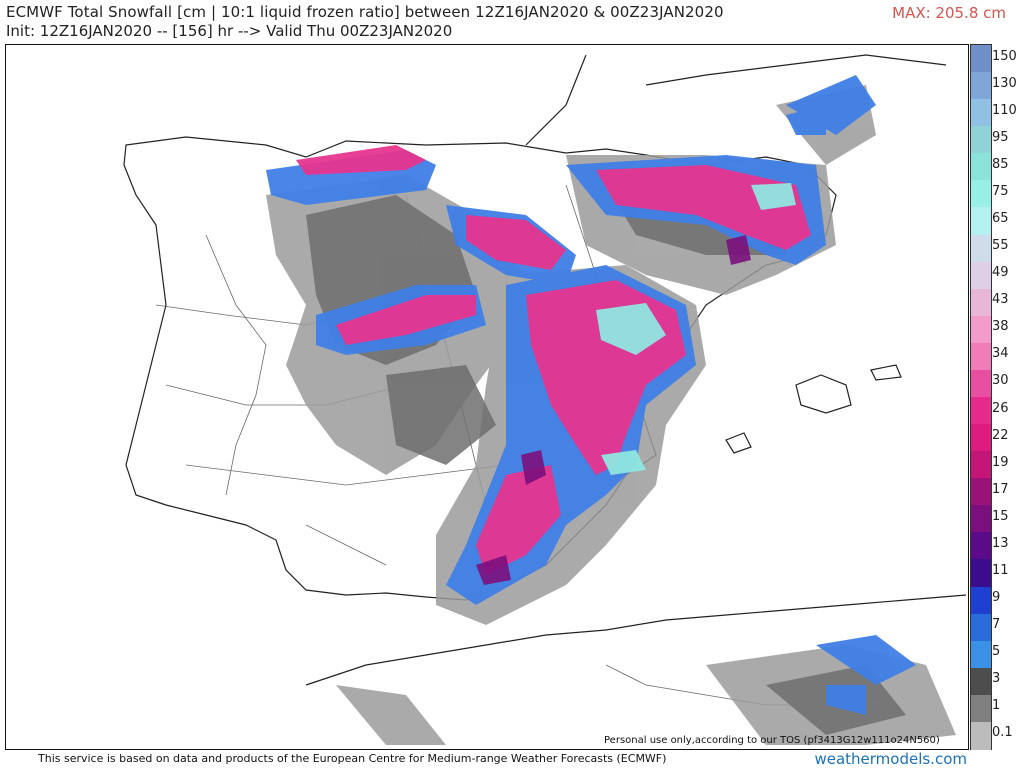 The width and height of the screenshot is (1024, 768). Describe the element at coordinates (996, 598) in the screenshot. I see `colorbar-tick-label: 9` at that location.